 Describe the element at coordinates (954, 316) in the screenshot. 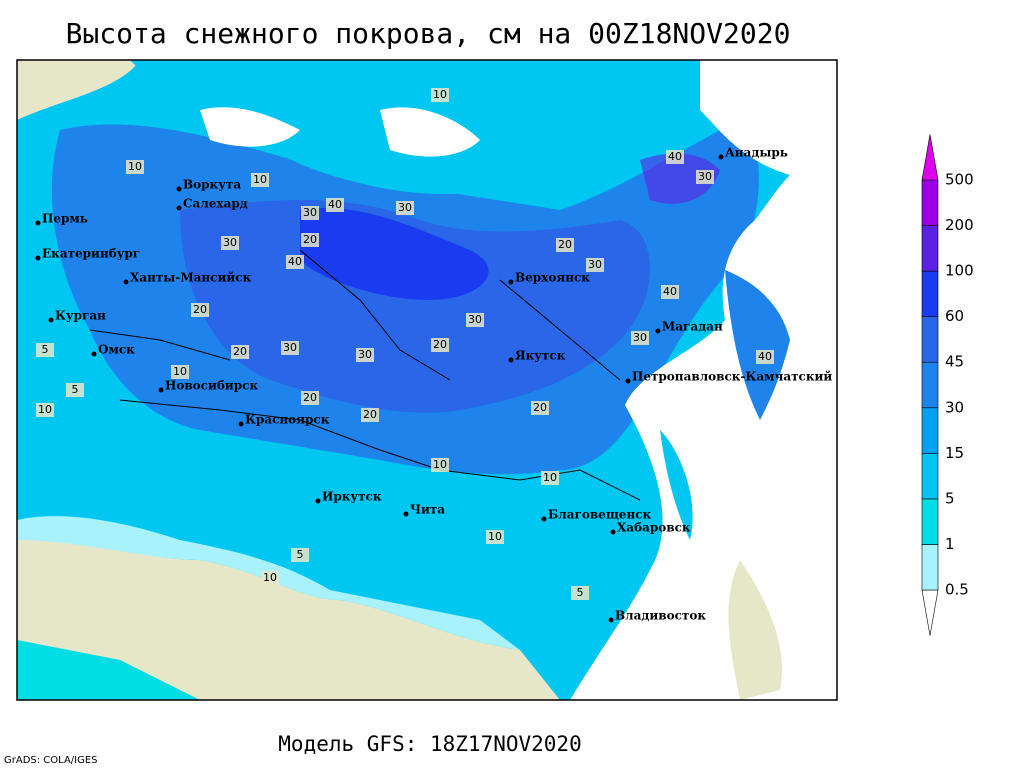

I see `colorbar-label: 60` at that location.